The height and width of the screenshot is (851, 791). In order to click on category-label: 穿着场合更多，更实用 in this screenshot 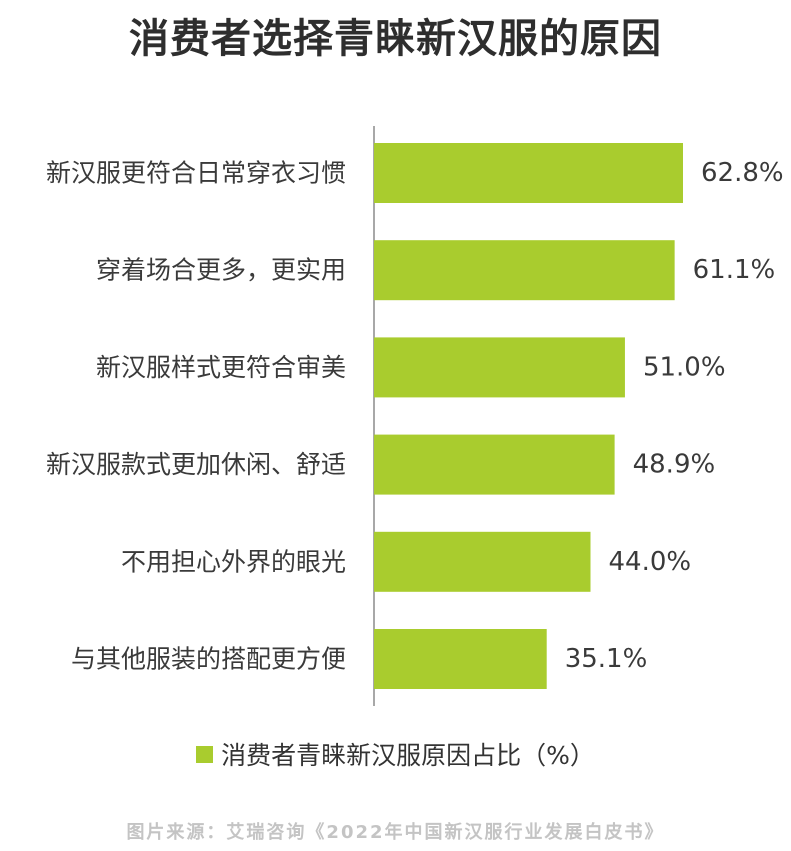, I will do `click(221, 270)`.